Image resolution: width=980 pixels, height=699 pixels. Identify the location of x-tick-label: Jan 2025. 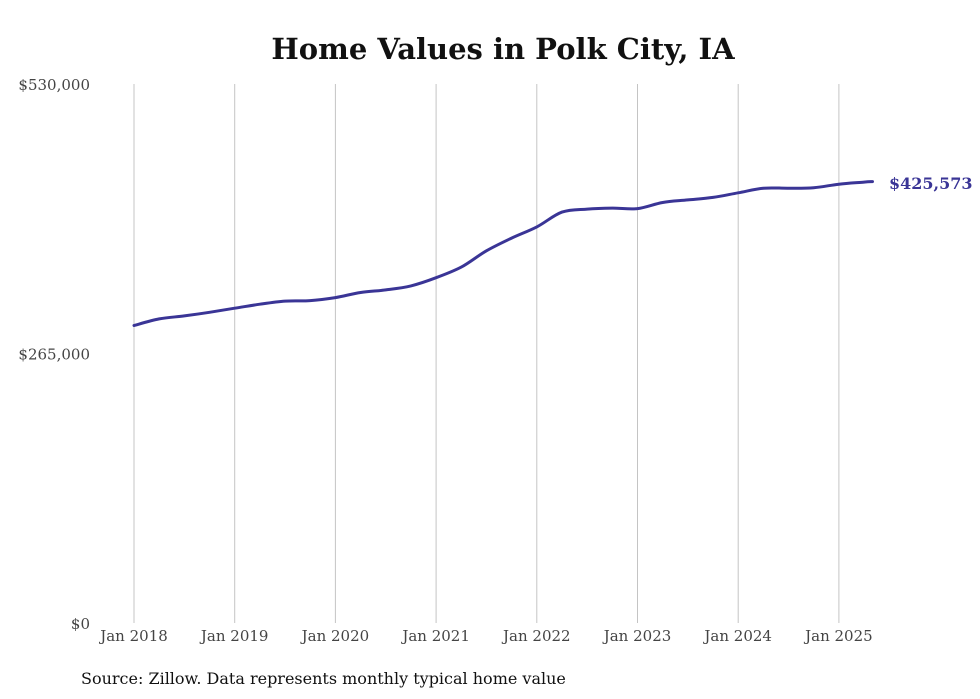
(838, 636).